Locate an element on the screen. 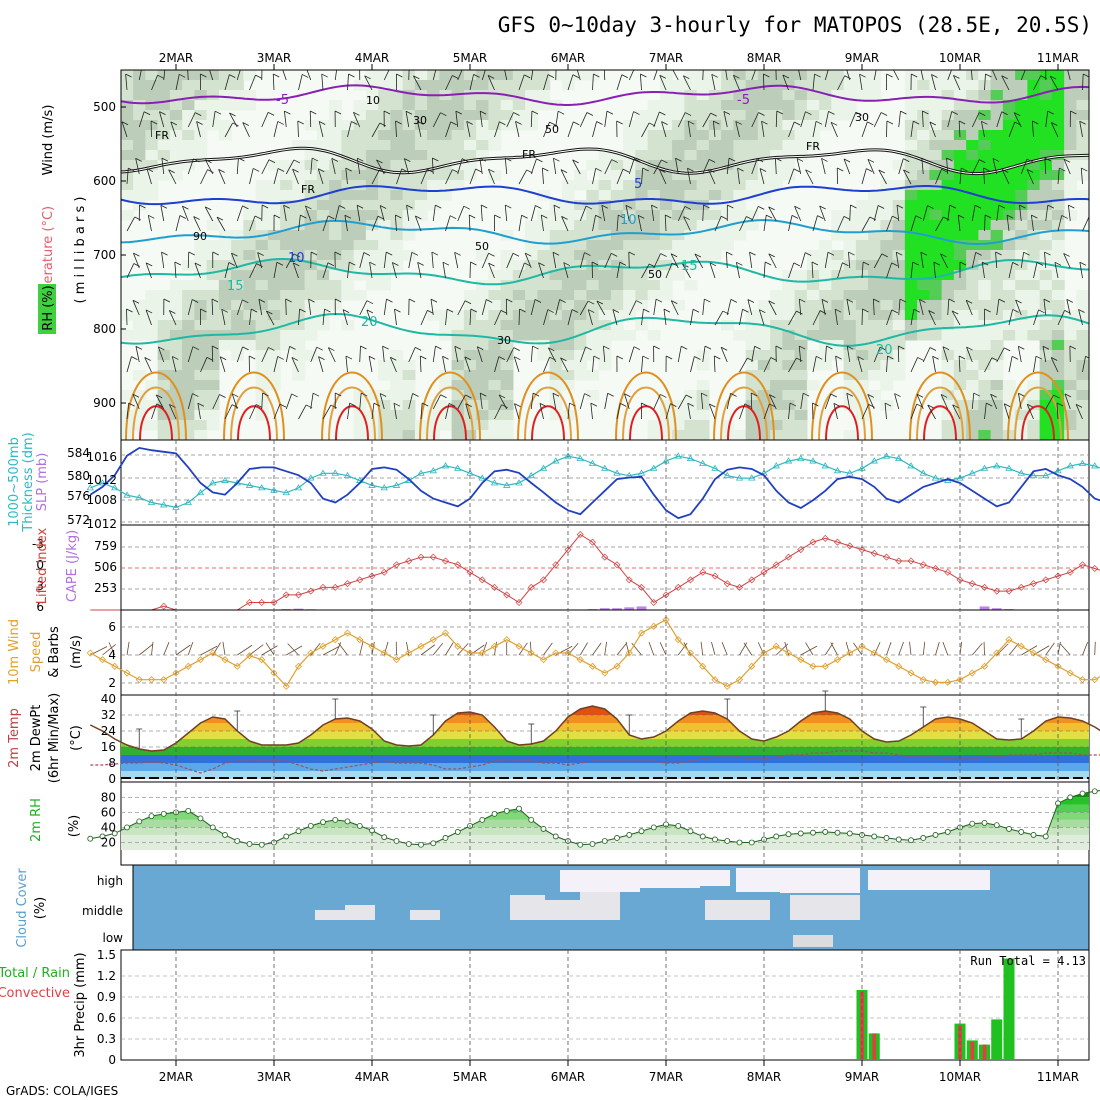 The height and width of the screenshot is (1100, 1100). contour-label-fr1: FR is located at coordinates (162, 135).